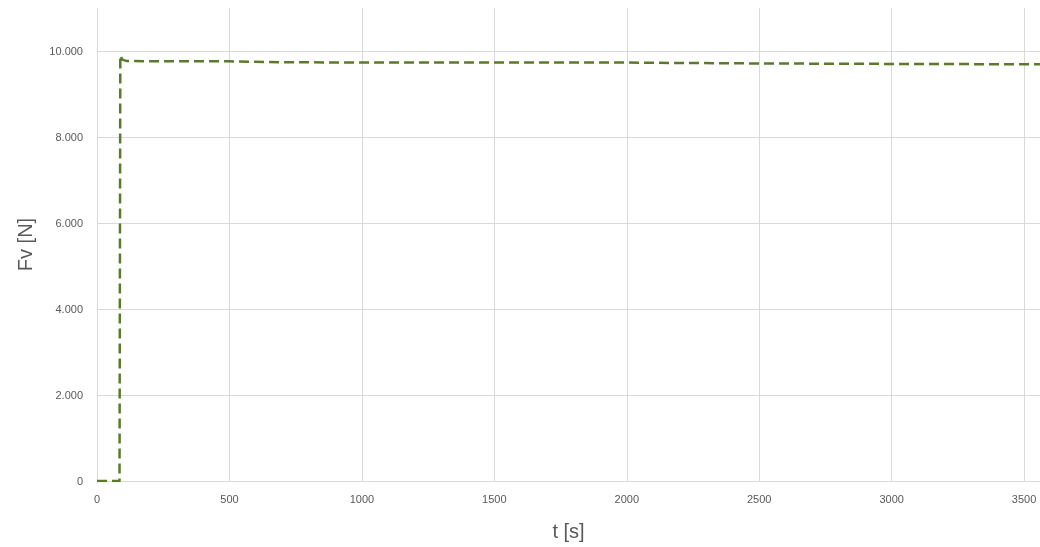  I want to click on x-tick-label: 2000, so click(627, 498).